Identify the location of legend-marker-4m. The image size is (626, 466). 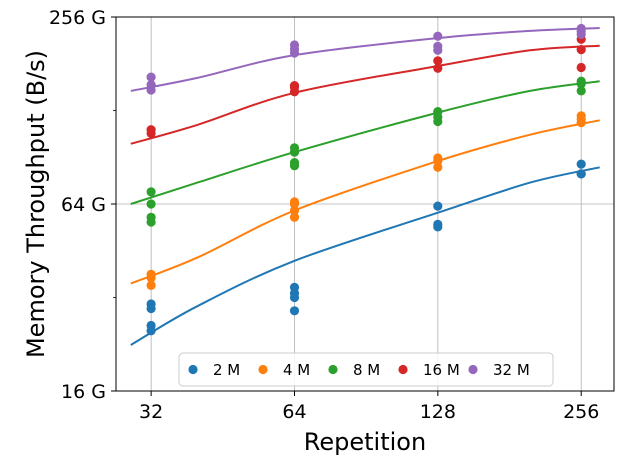
(263, 369).